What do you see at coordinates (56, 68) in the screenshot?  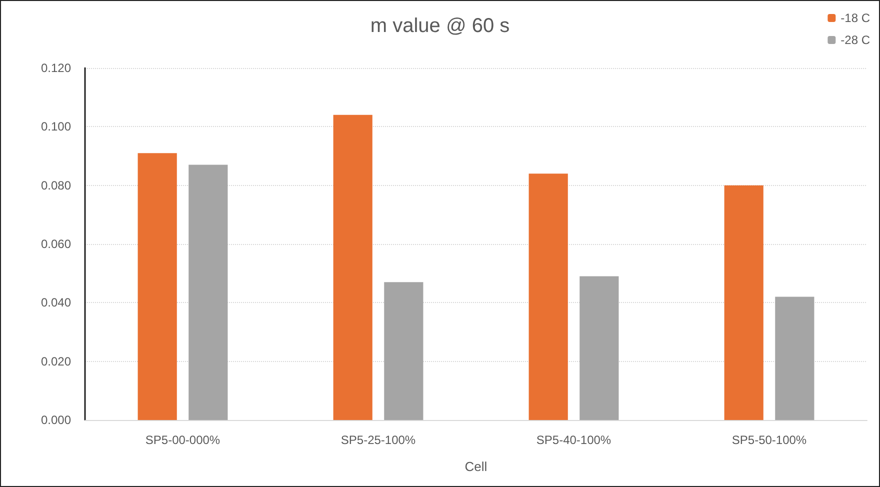 I see `y-tick-label: 0.120` at bounding box center [56, 68].